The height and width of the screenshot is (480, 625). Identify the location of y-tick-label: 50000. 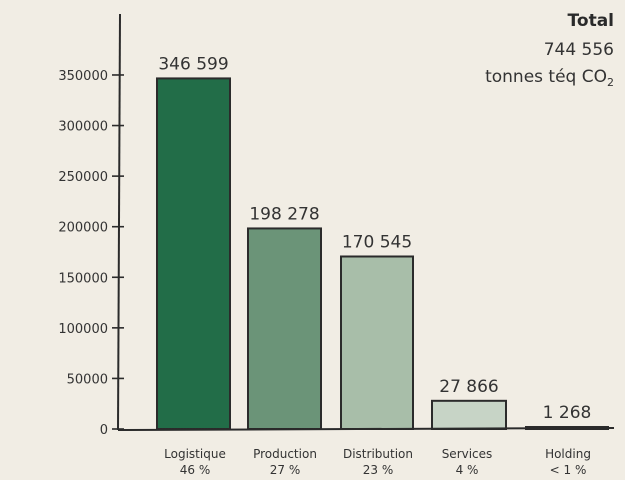
(87, 379).